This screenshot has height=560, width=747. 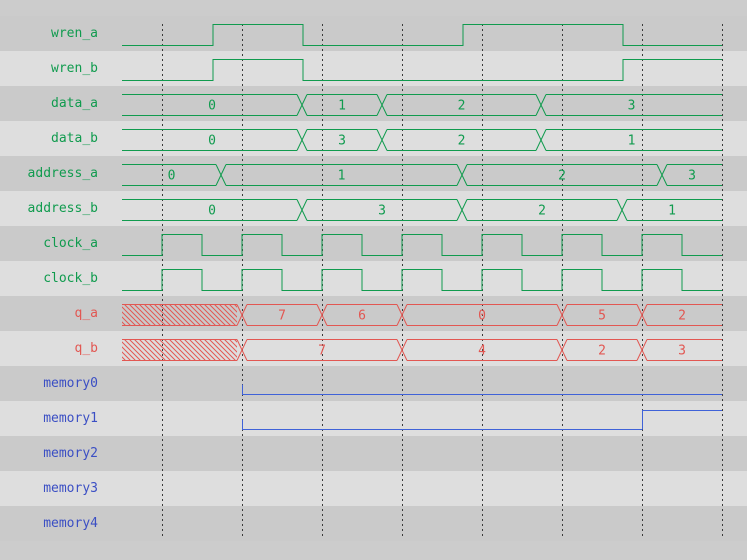 What do you see at coordinates (70, 488) in the screenshot?
I see `signal-label-memory3: memory3` at bounding box center [70, 488].